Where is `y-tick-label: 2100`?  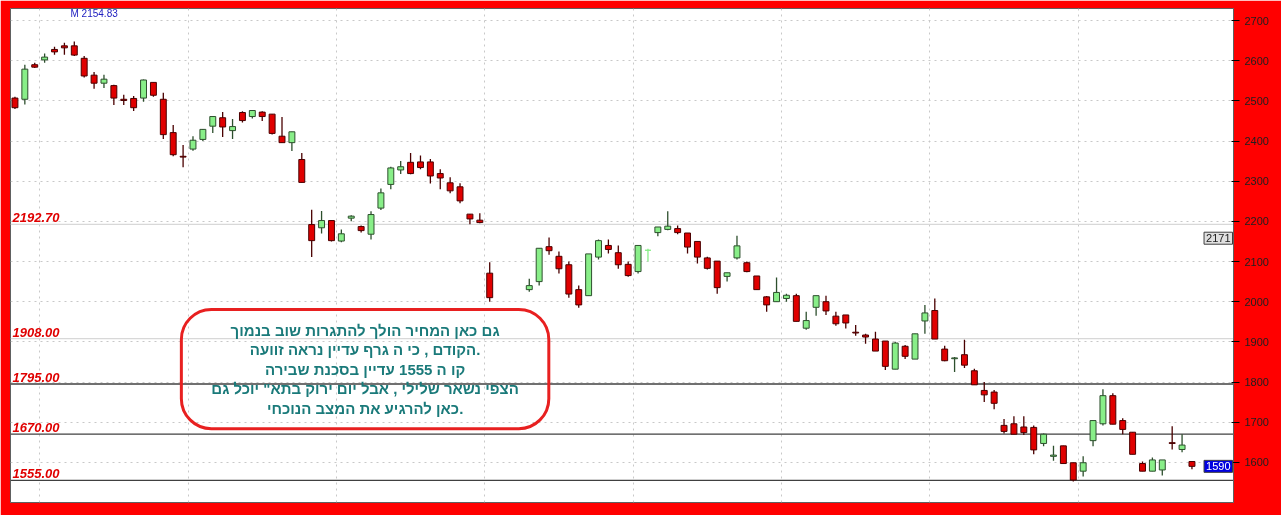
y-tick-label: 2100 is located at coordinates (1256, 261).